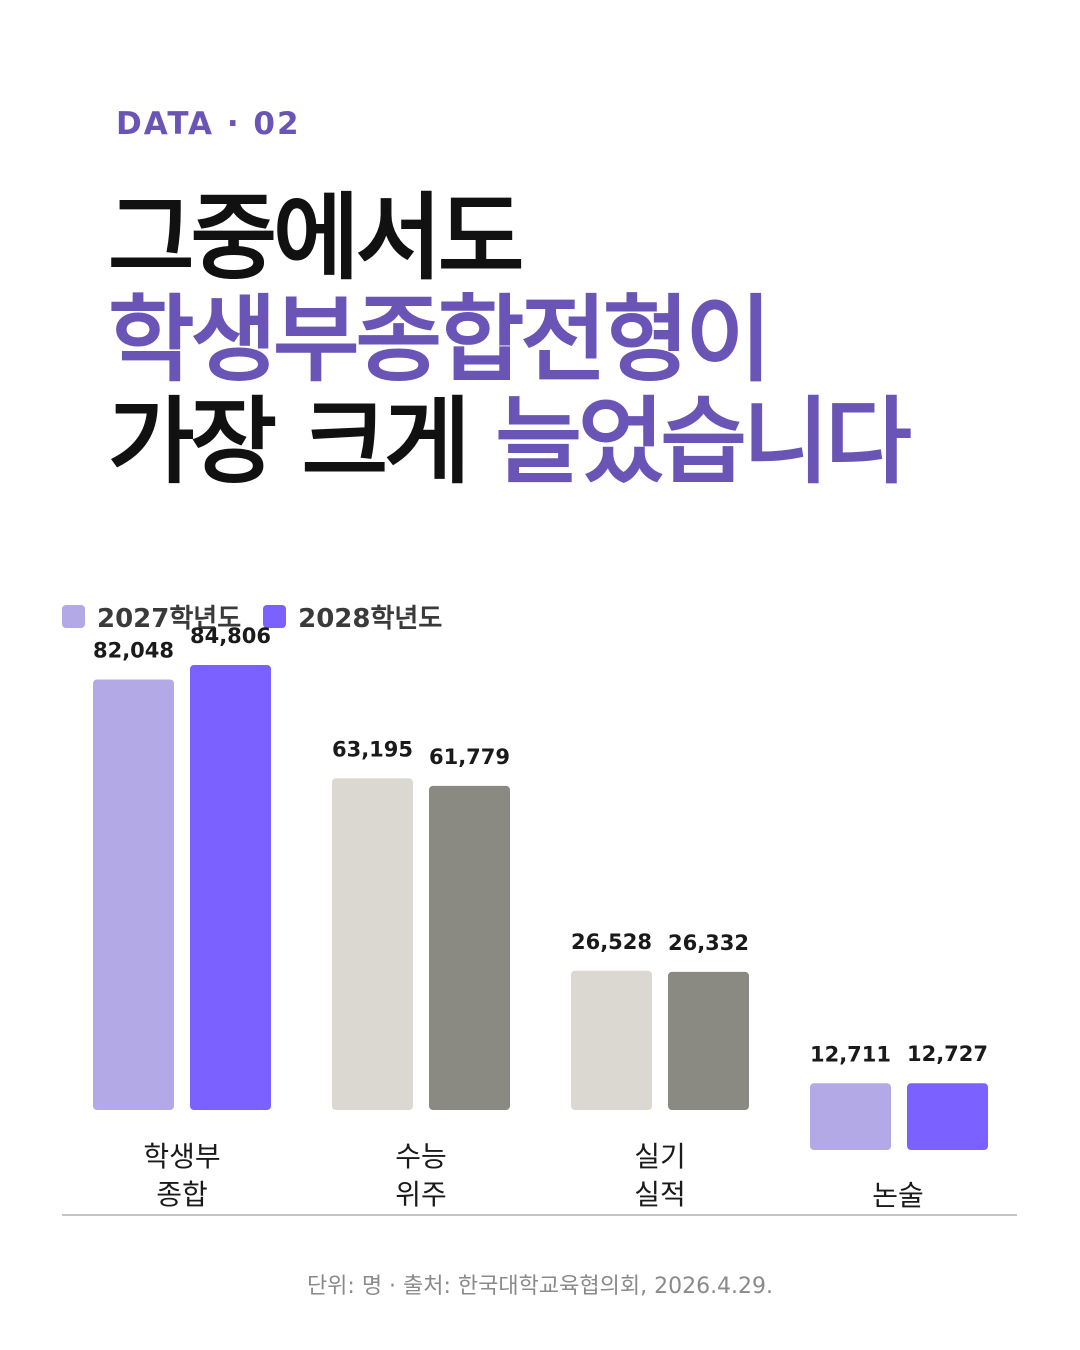  What do you see at coordinates (660, 1194) in the screenshot?
I see `category-label-2-line-1: 실적` at bounding box center [660, 1194].